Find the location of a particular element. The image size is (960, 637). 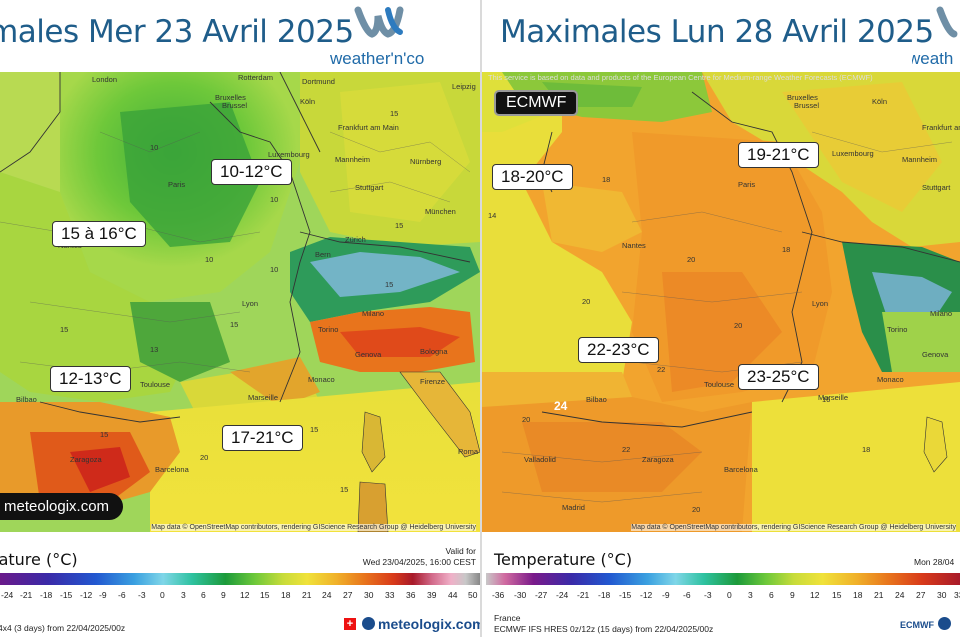

svg-text: Marseille is located at coordinates (833, 397).